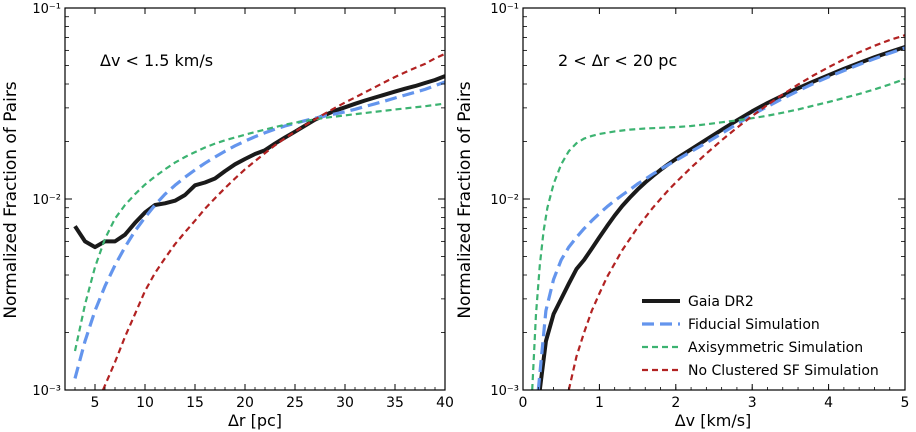 This screenshot has height=432, width=916. Describe the element at coordinates (46, 200) in the screenshot. I see `left-y-tick-label: 10⁻²` at that location.